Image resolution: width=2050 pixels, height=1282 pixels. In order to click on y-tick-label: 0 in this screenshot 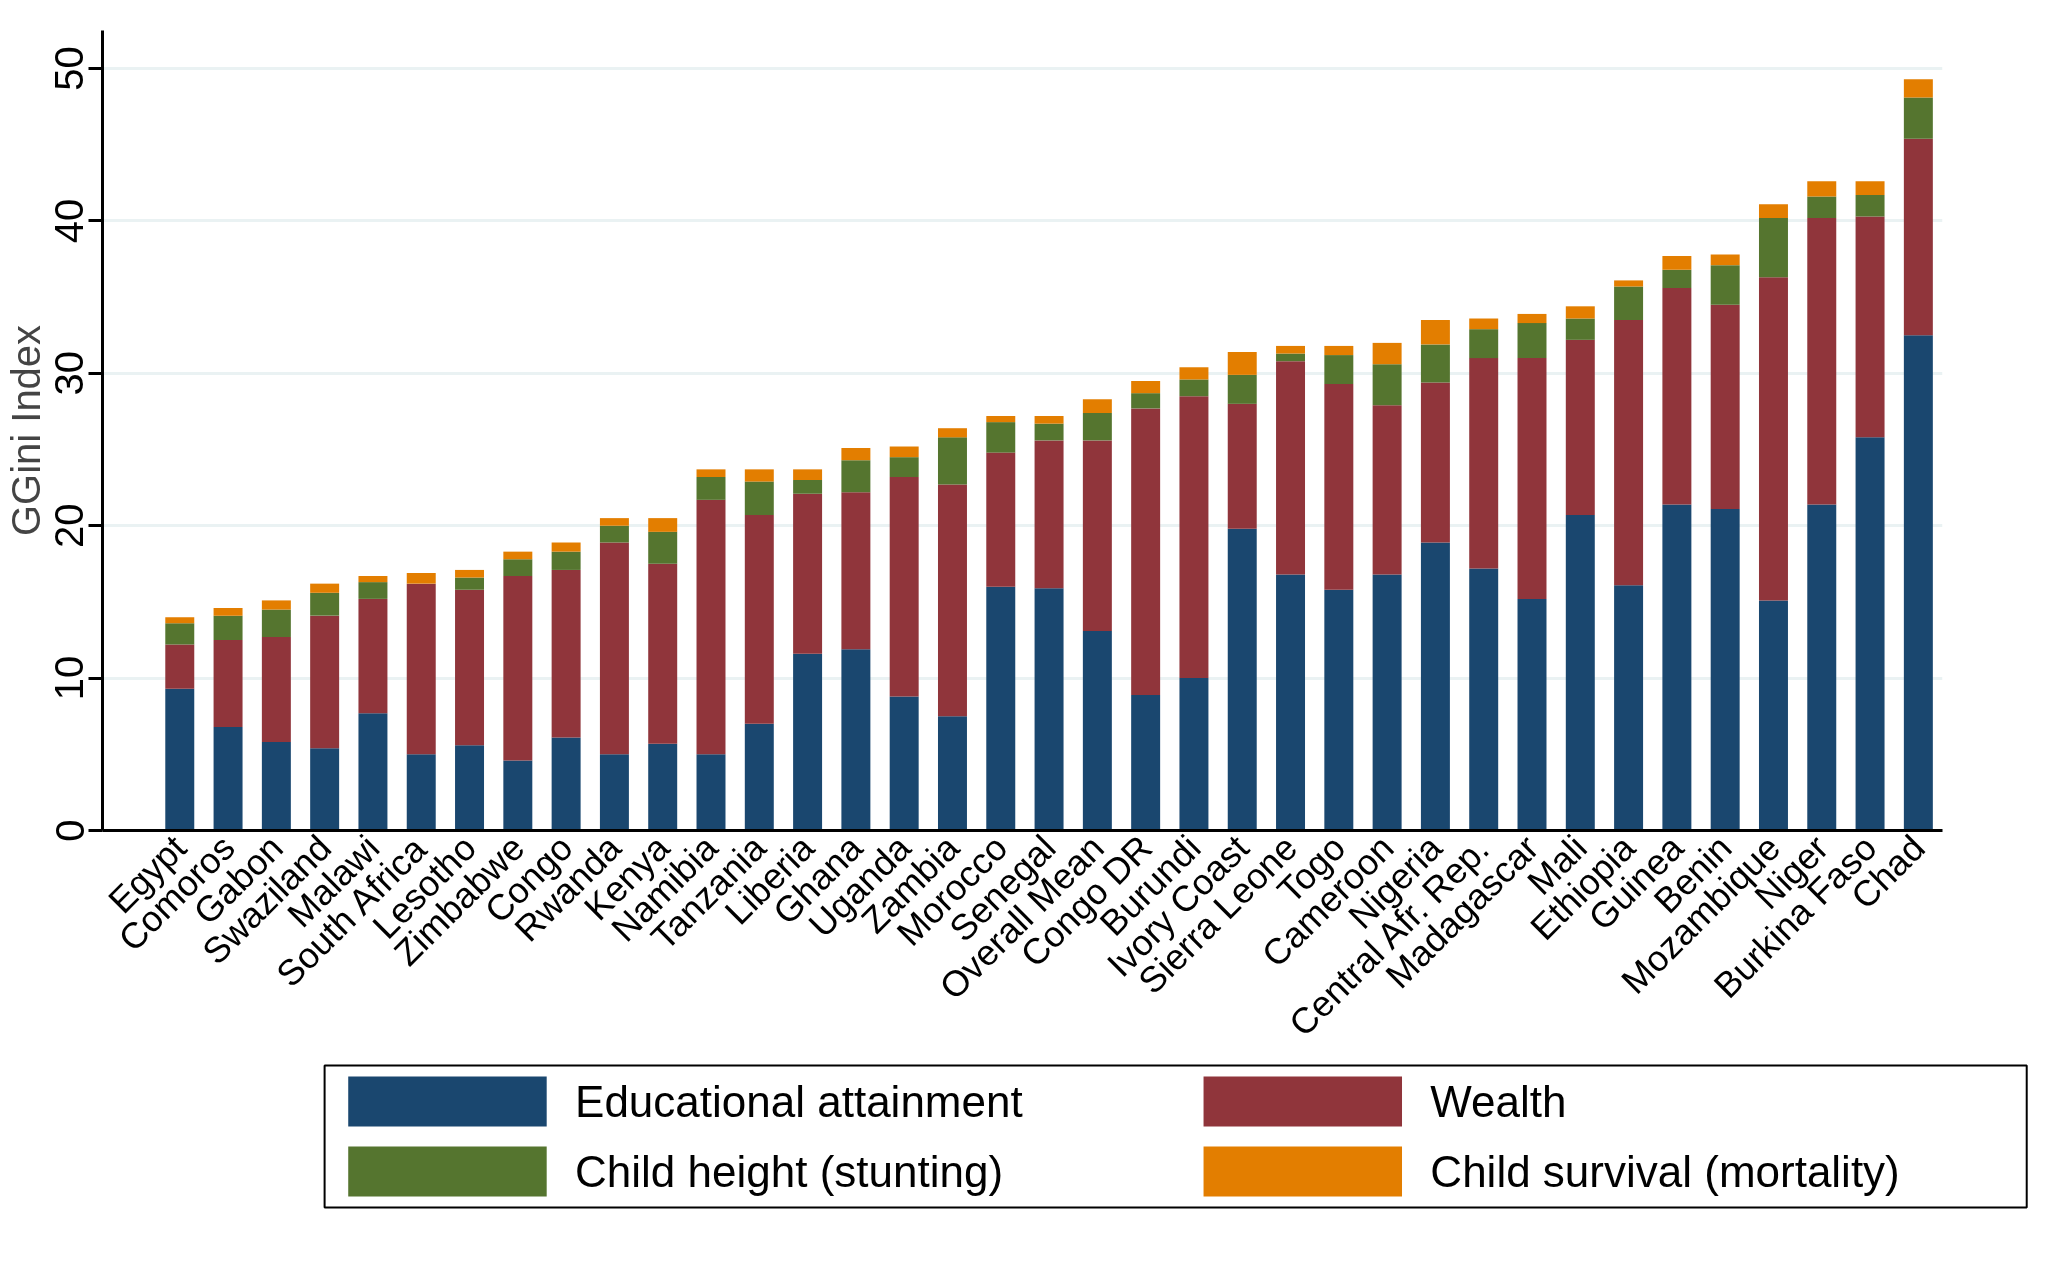, I will do `click(69, 830)`.